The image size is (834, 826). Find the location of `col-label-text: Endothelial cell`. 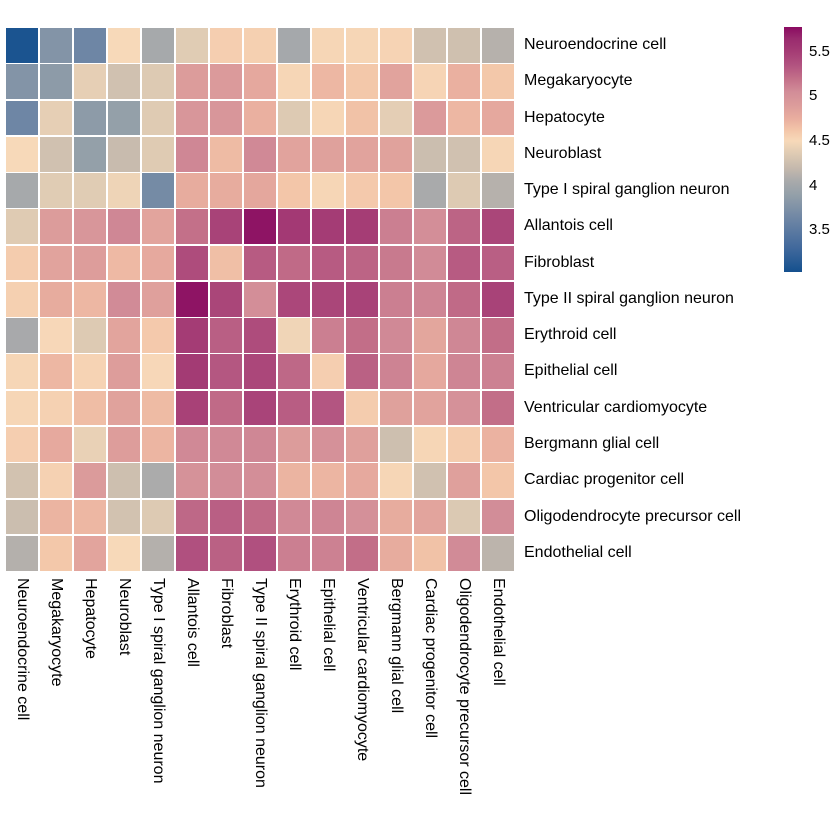

col-label-text: Endothelial cell is located at coordinates (498, 632).